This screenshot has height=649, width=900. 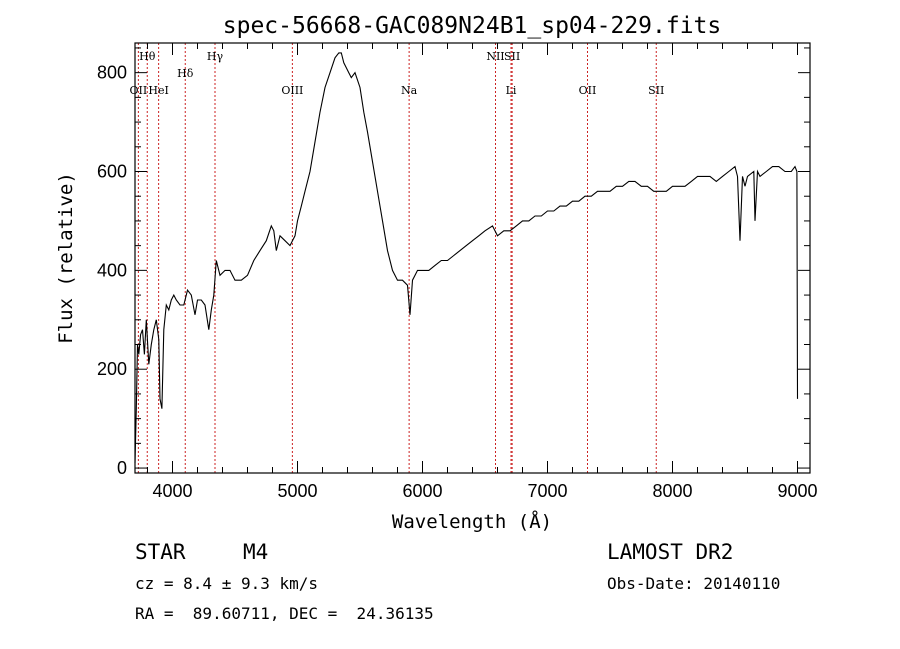 What do you see at coordinates (588, 90) in the screenshot?
I see `line-label-10: OII` at bounding box center [588, 90].